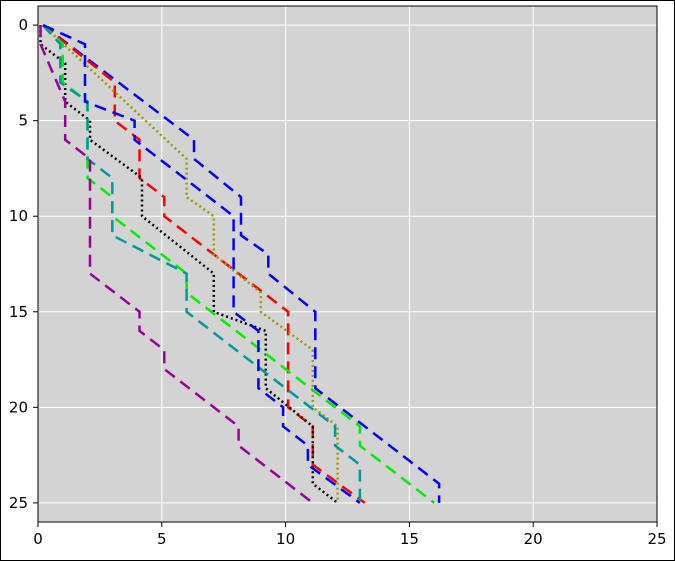 Image resolution: width=675 pixels, height=561 pixels. Describe the element at coordinates (18, 216) in the screenshot. I see `y-tick-label: 10` at that location.